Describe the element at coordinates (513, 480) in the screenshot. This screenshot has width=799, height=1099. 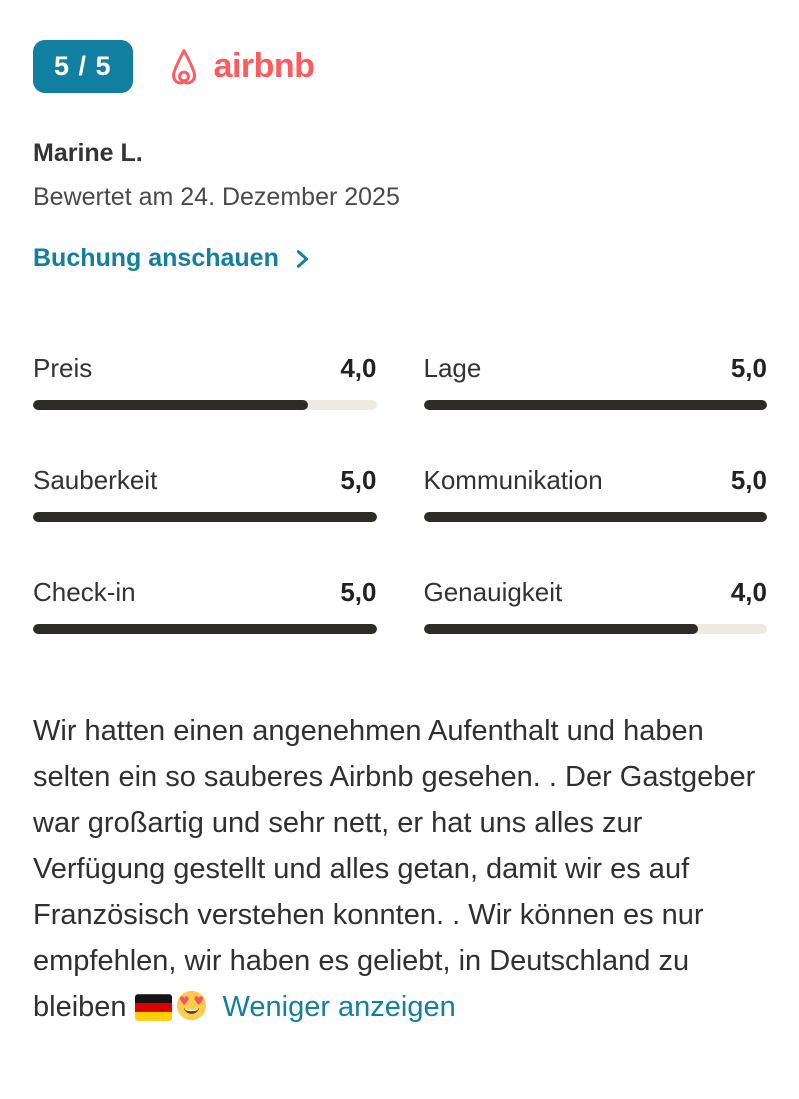
I see `rating-label: Kommunikation` at that location.